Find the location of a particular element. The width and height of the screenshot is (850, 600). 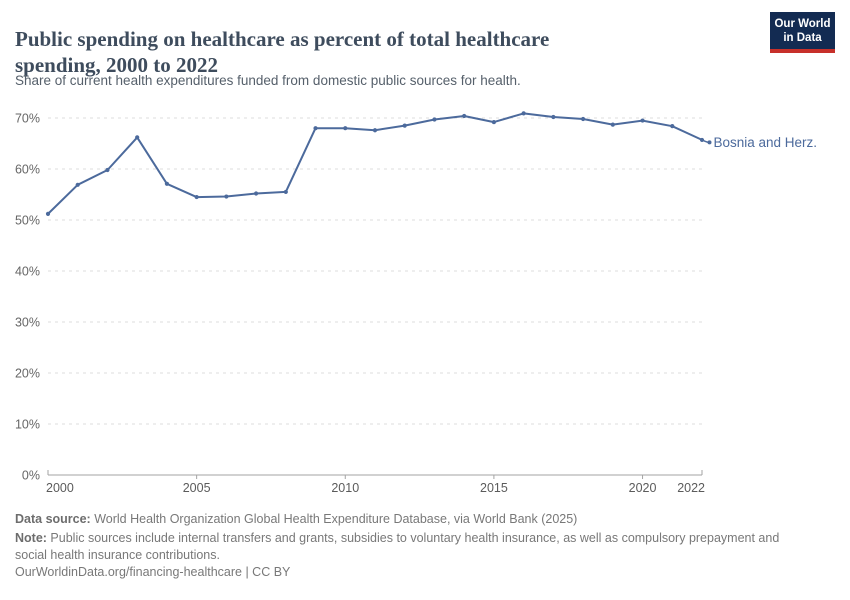

y-tick-label: 60% is located at coordinates (27, 170).